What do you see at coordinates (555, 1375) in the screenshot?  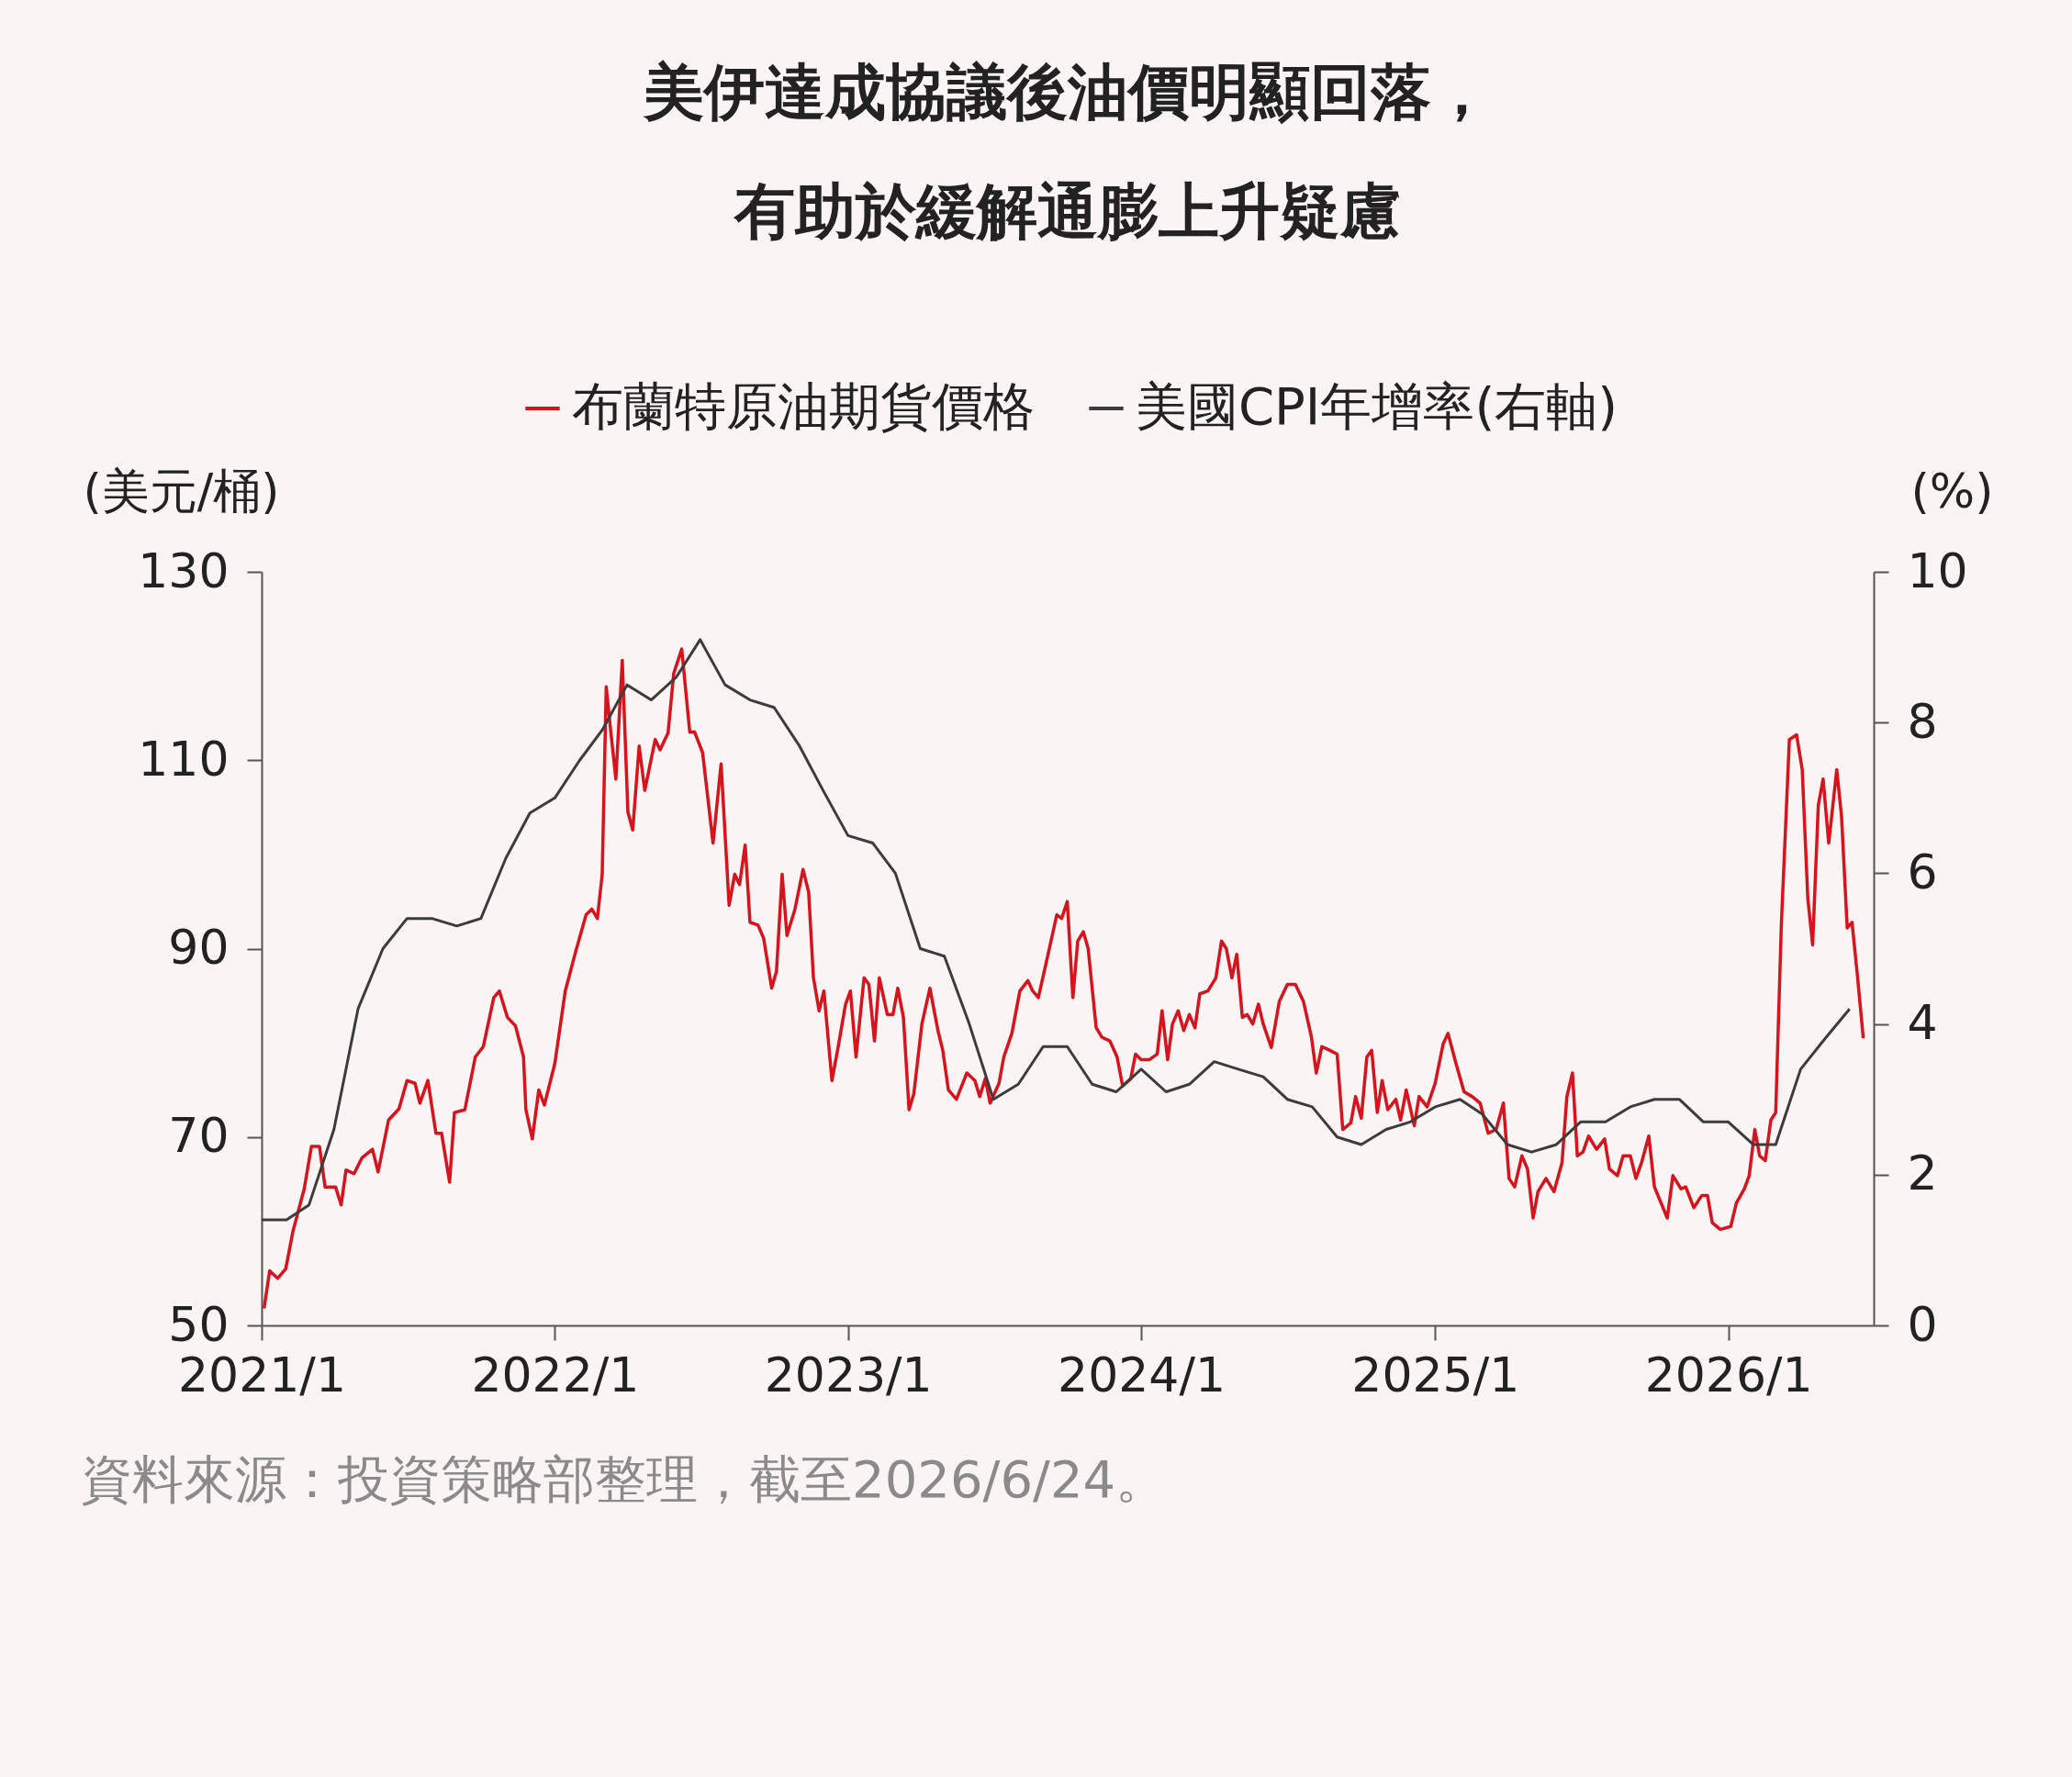 I see `x-tick-label: 2022/1` at bounding box center [555, 1375].